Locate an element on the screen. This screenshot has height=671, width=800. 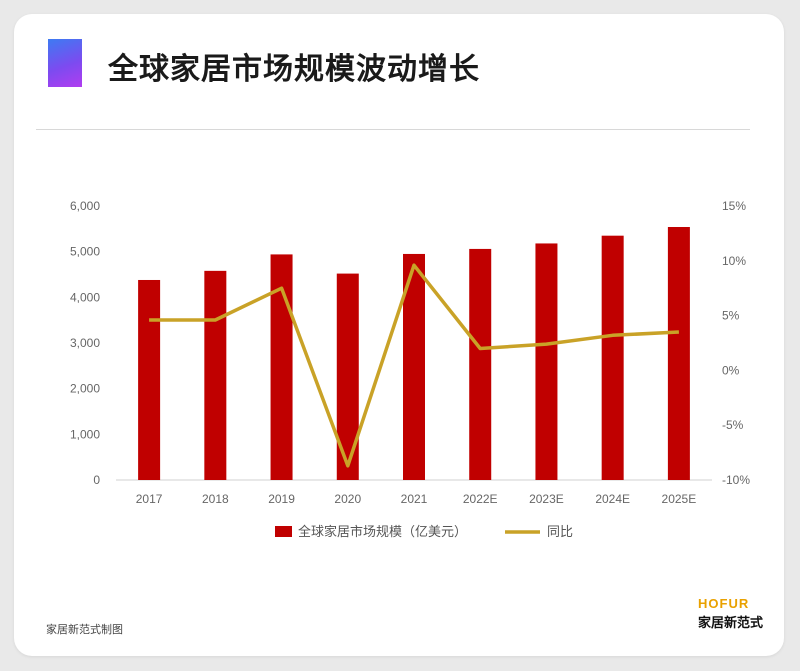
x-axis-labels: 2017 2018 2019 2020 2021 2022E 2023E 2024E 2025E is located at coordinates (416, 499).